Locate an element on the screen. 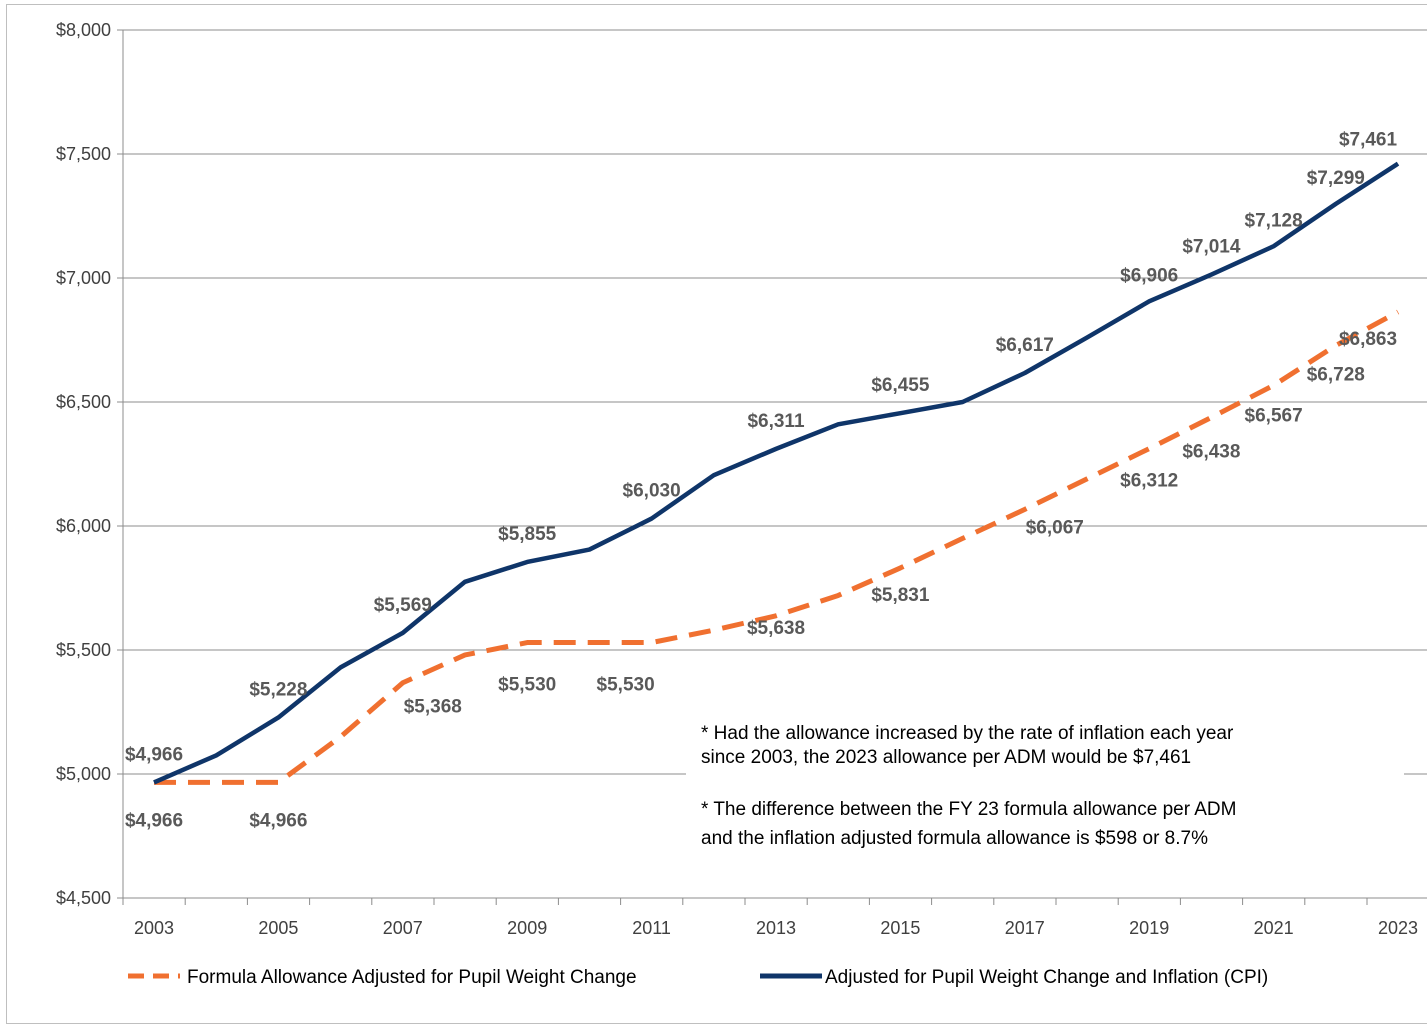 Image resolution: width=1427 pixels, height=1024 pixels. data-label: $6,438 is located at coordinates (1211, 451).